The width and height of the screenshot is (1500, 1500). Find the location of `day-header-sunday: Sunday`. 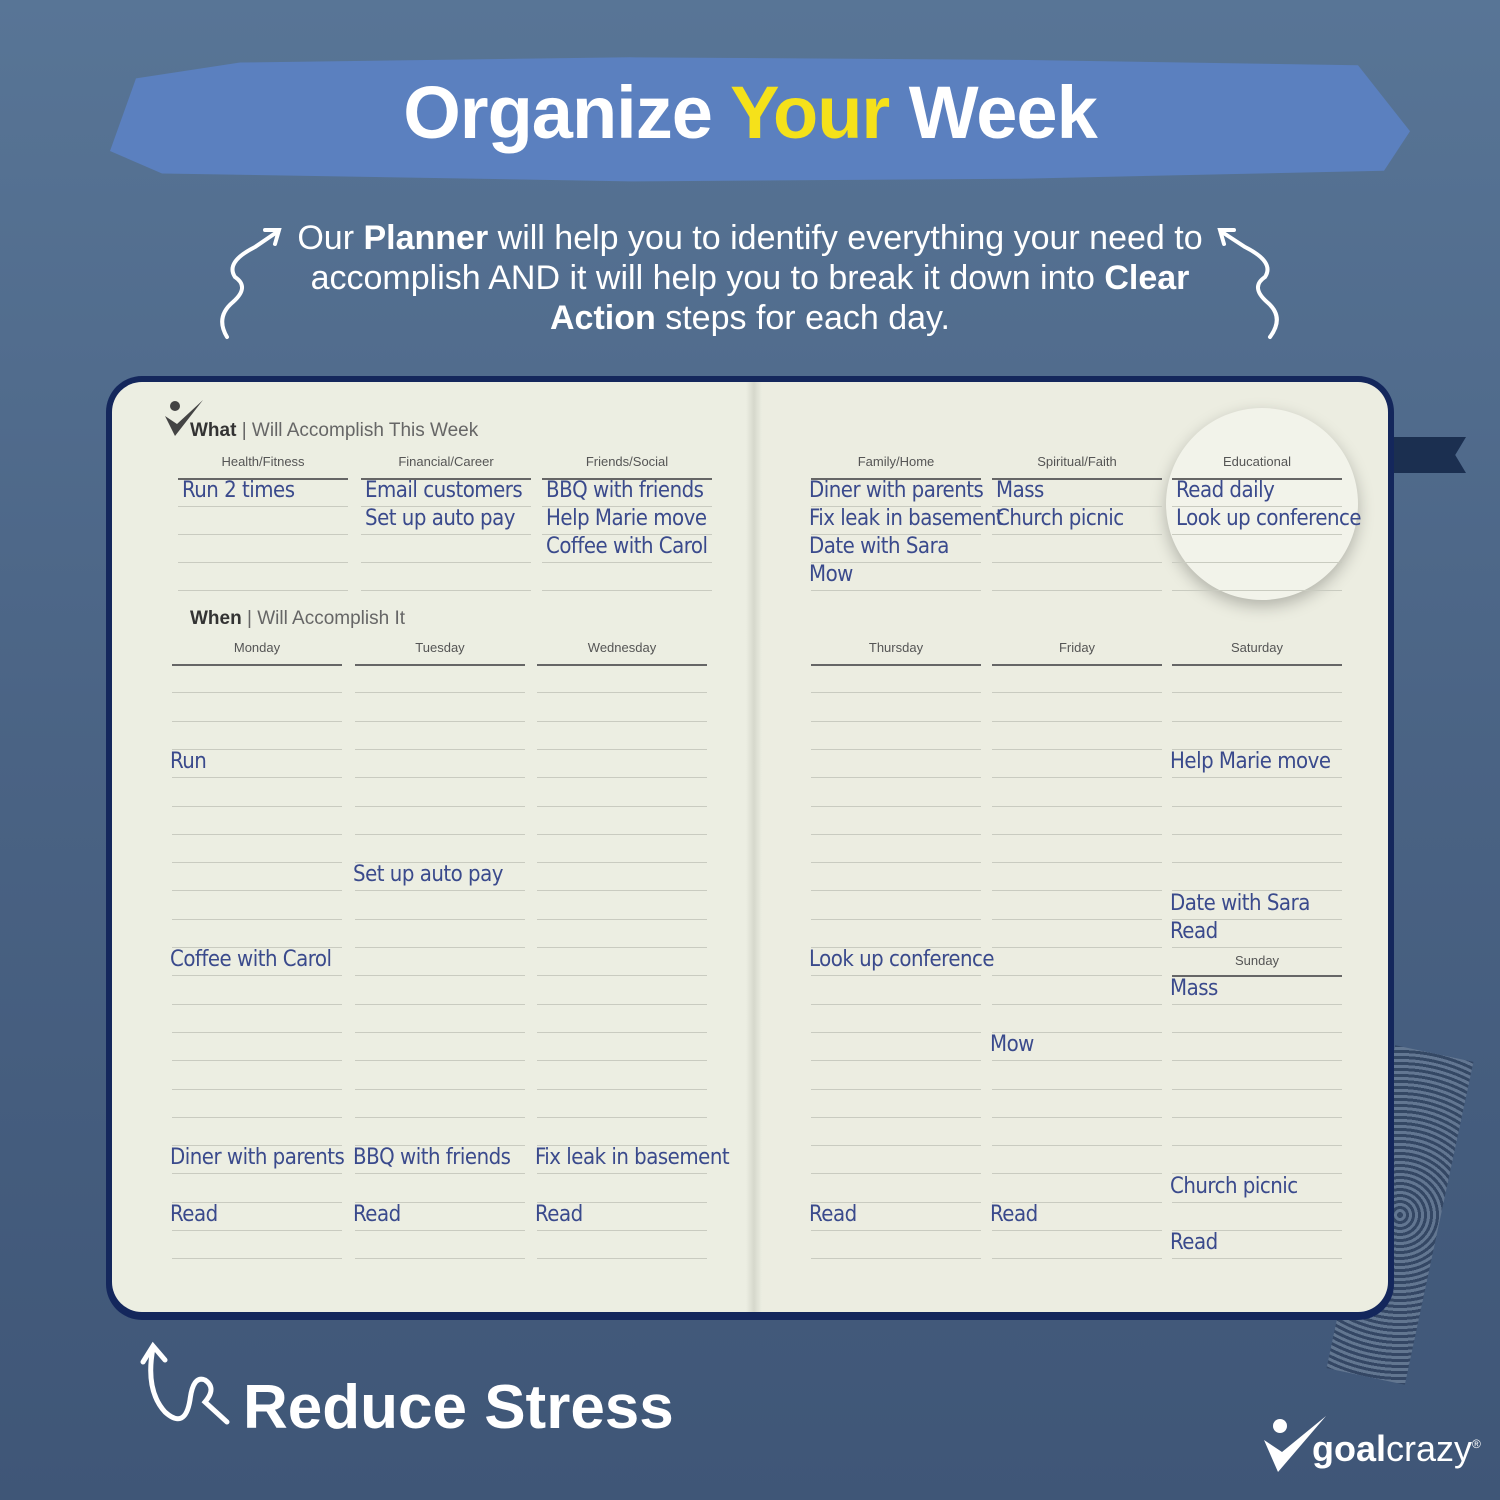

day-header-sunday: Sunday is located at coordinates (1257, 961).